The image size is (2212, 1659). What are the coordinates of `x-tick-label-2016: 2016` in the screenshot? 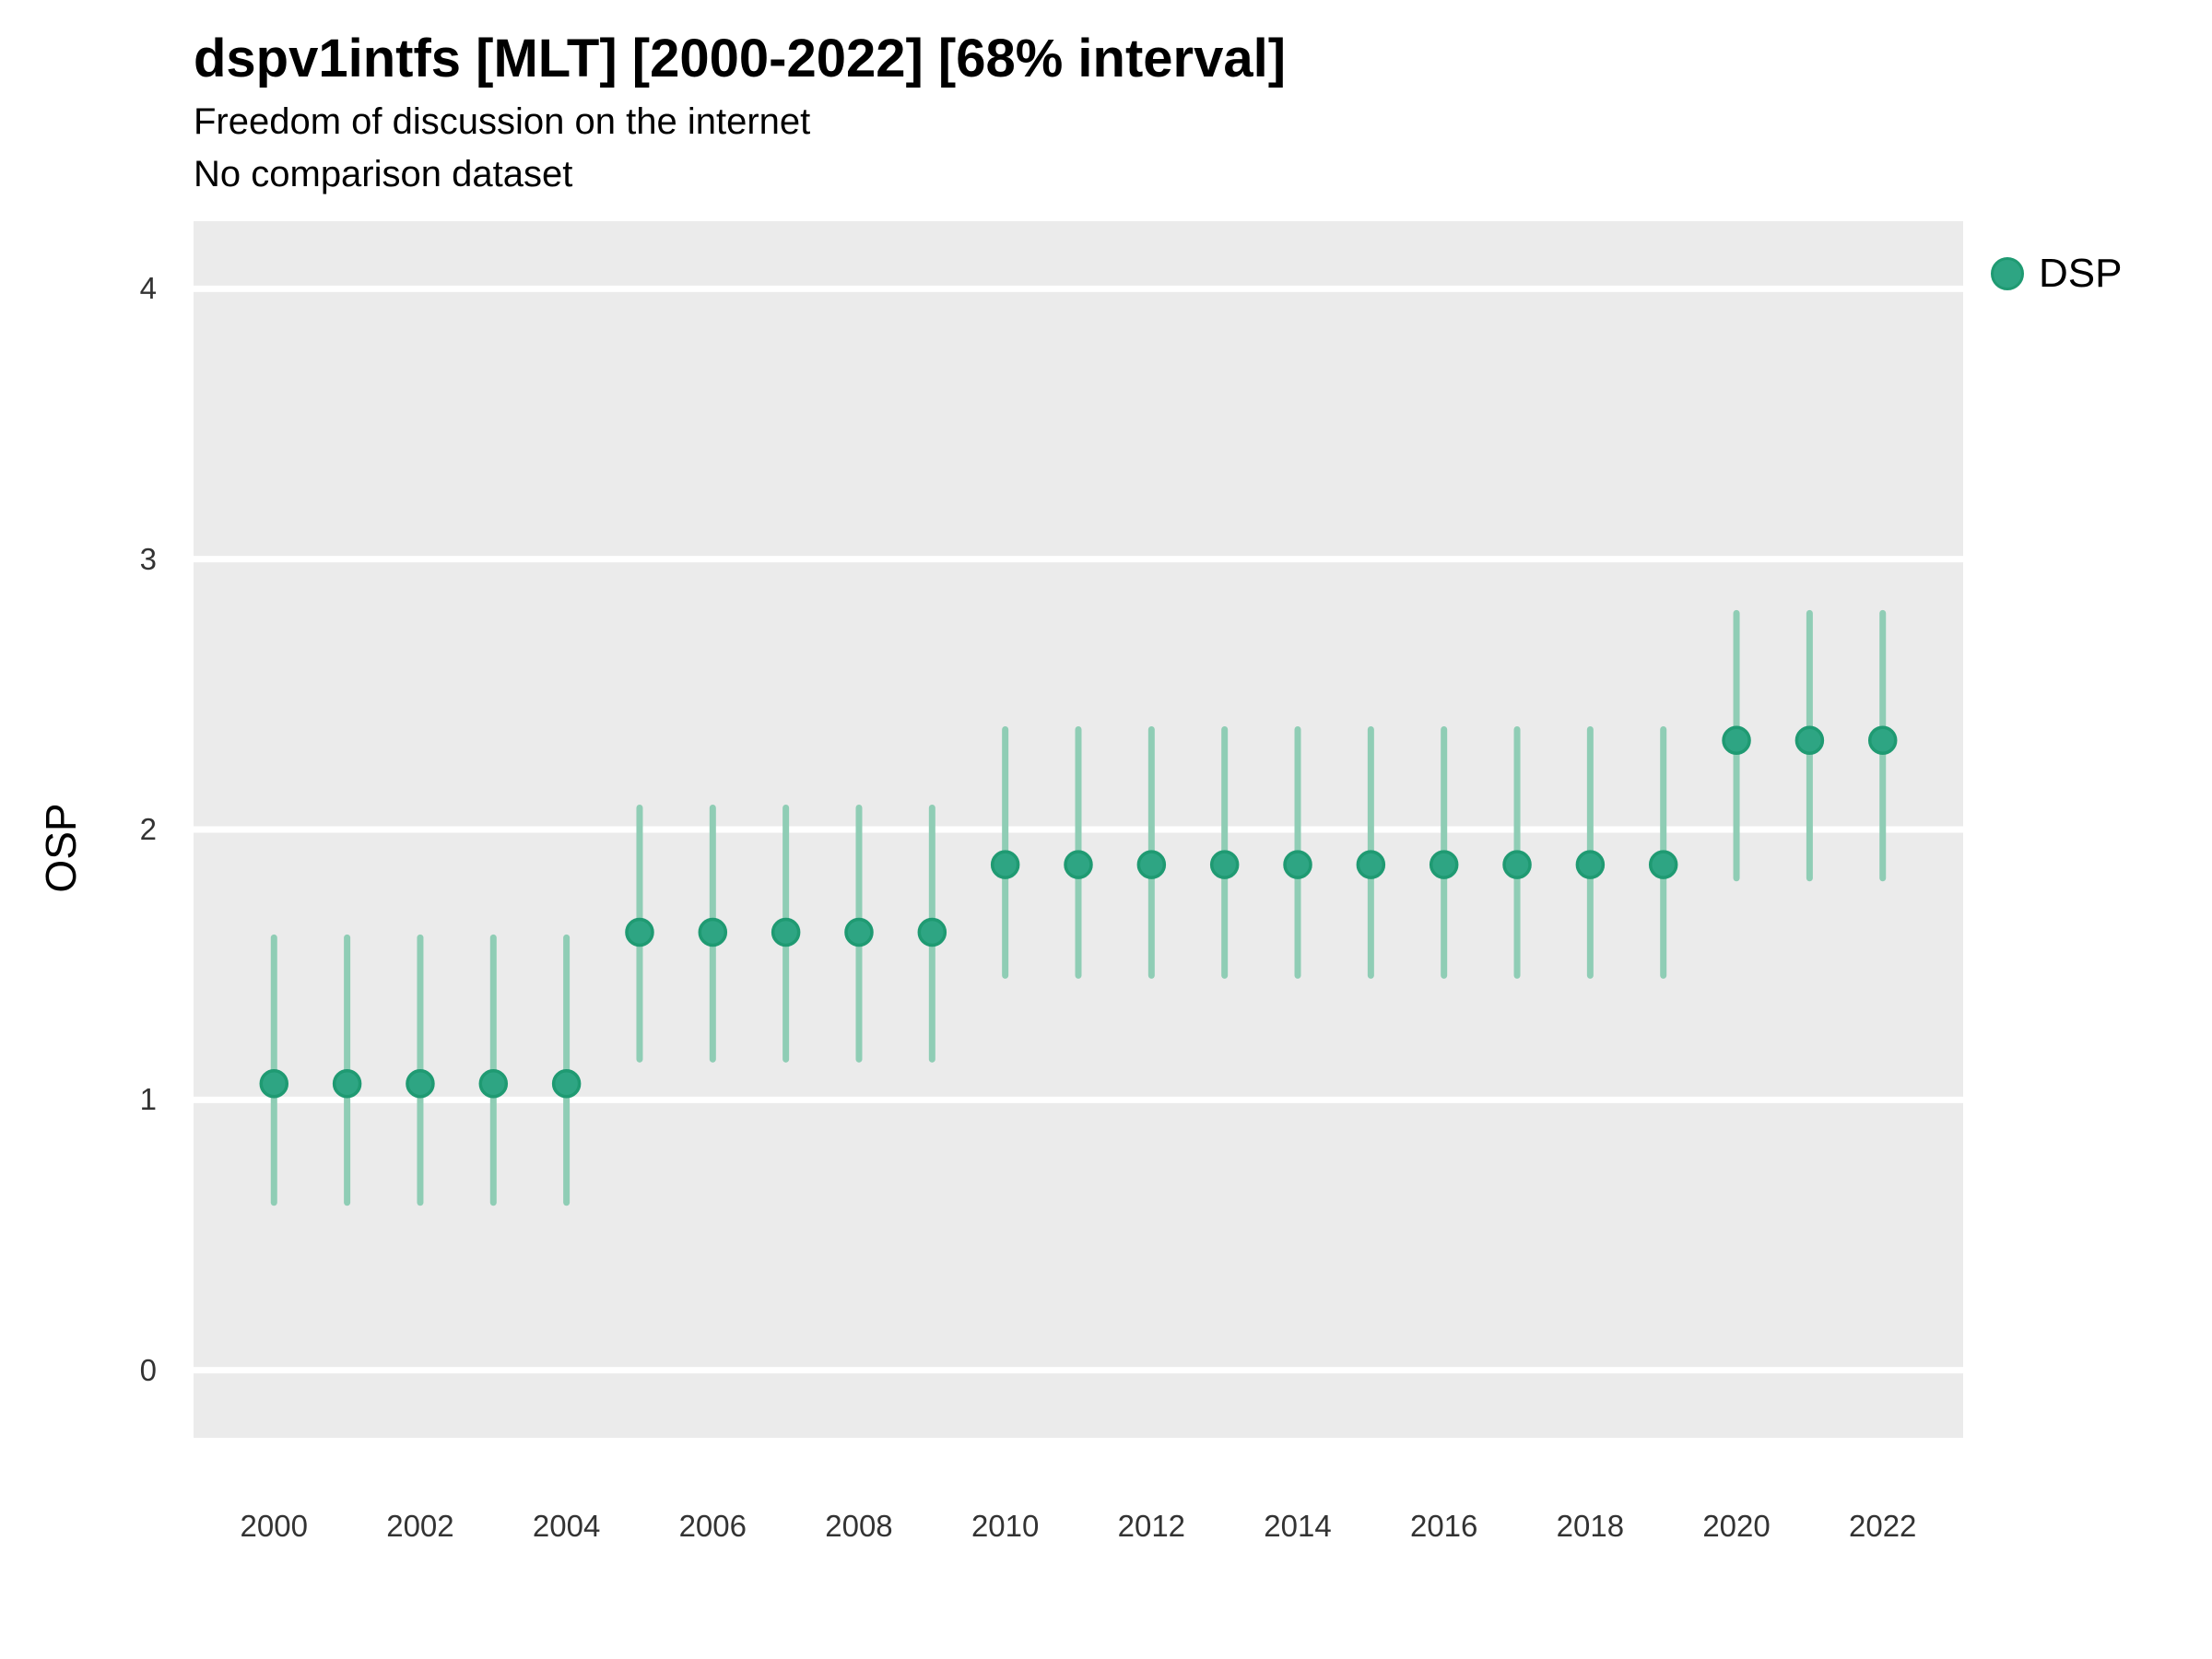 It's located at (1443, 1526).